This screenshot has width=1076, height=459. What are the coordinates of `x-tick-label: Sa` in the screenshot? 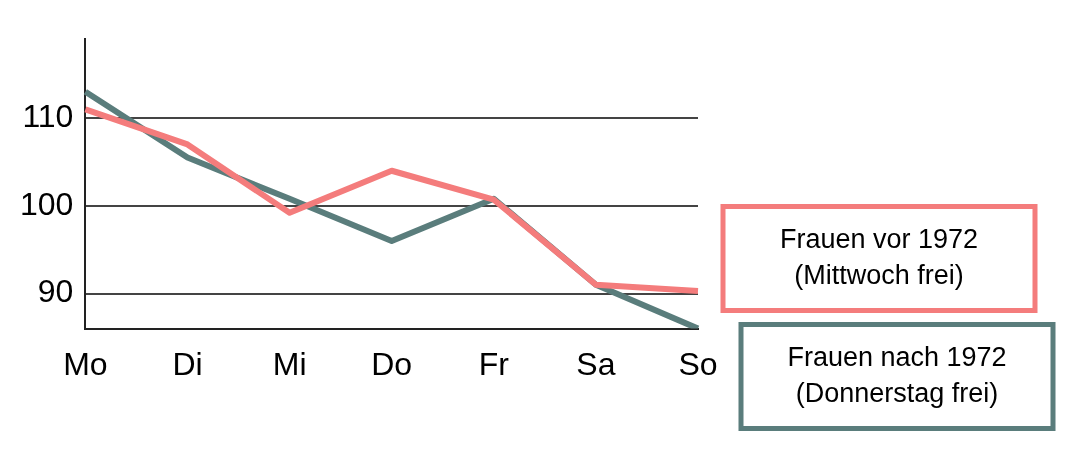 It's located at (596, 363).